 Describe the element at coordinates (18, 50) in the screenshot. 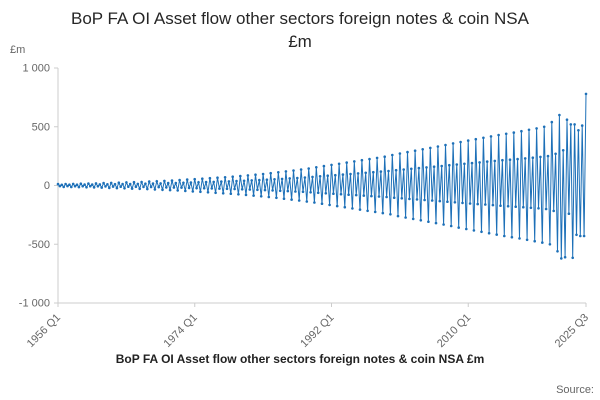

I see `y-axis-unit-label: £m` at that location.